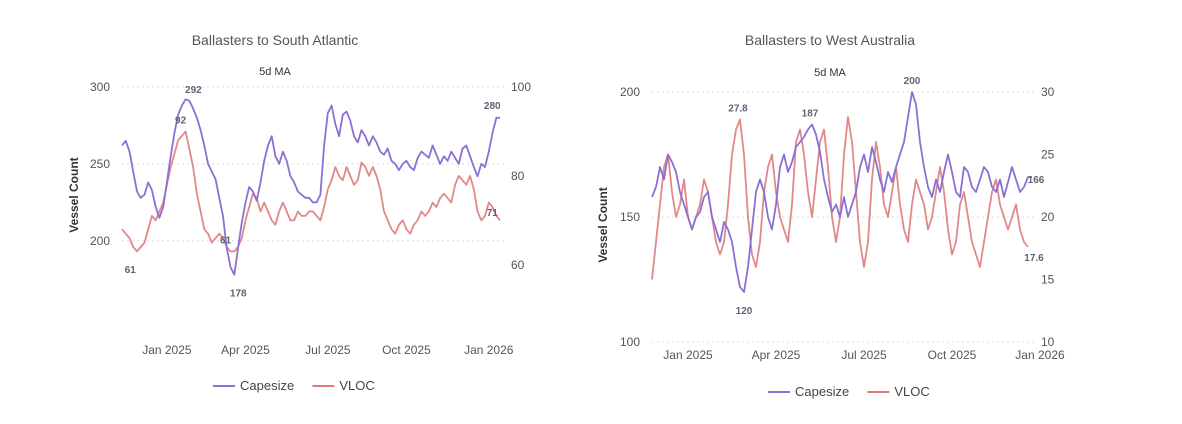  Describe the element at coordinates (518, 176) in the screenshot. I see `y-right-tick-label: 80` at that location.